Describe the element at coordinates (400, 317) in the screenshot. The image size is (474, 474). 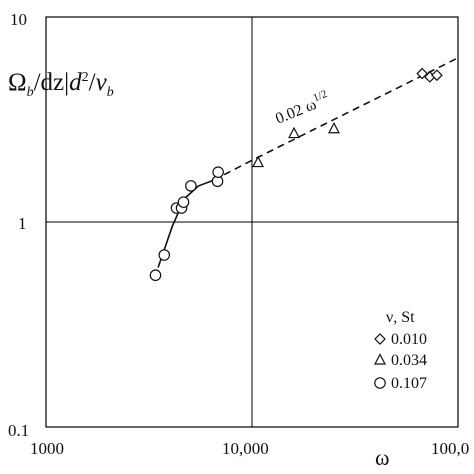
I see `legend-title: ν, St` at that location.